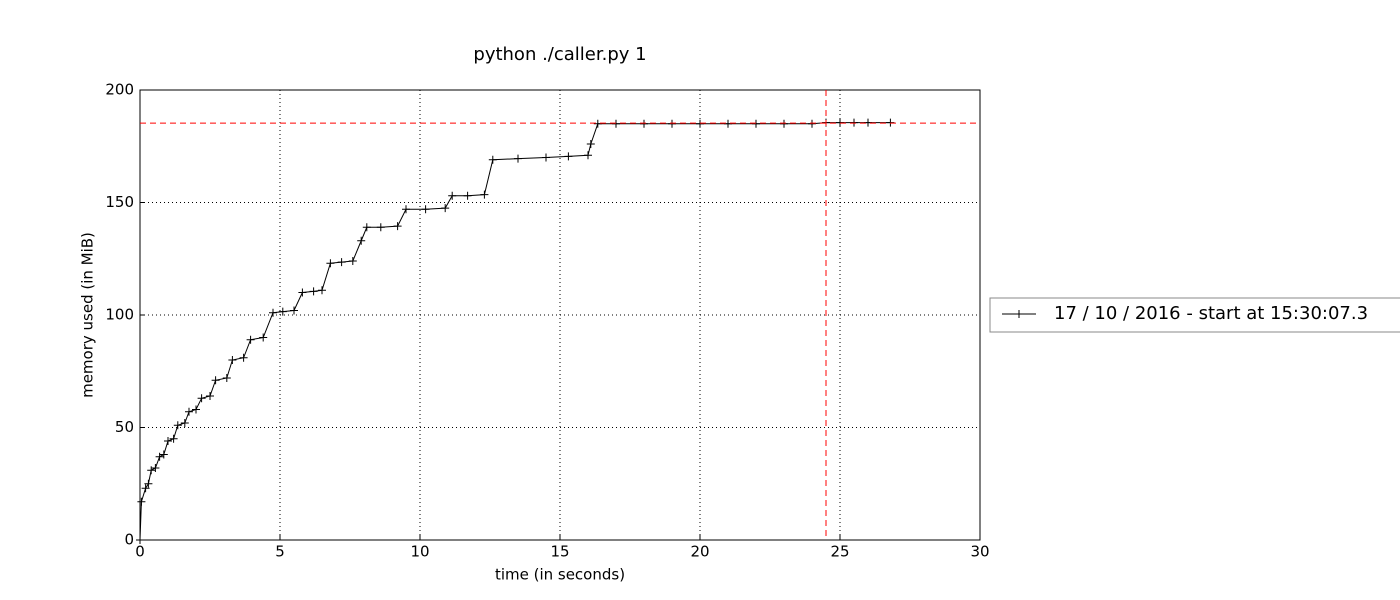 The height and width of the screenshot is (600, 1400). What do you see at coordinates (560, 575) in the screenshot?
I see `x-axis-label: time (in seconds)` at bounding box center [560, 575].